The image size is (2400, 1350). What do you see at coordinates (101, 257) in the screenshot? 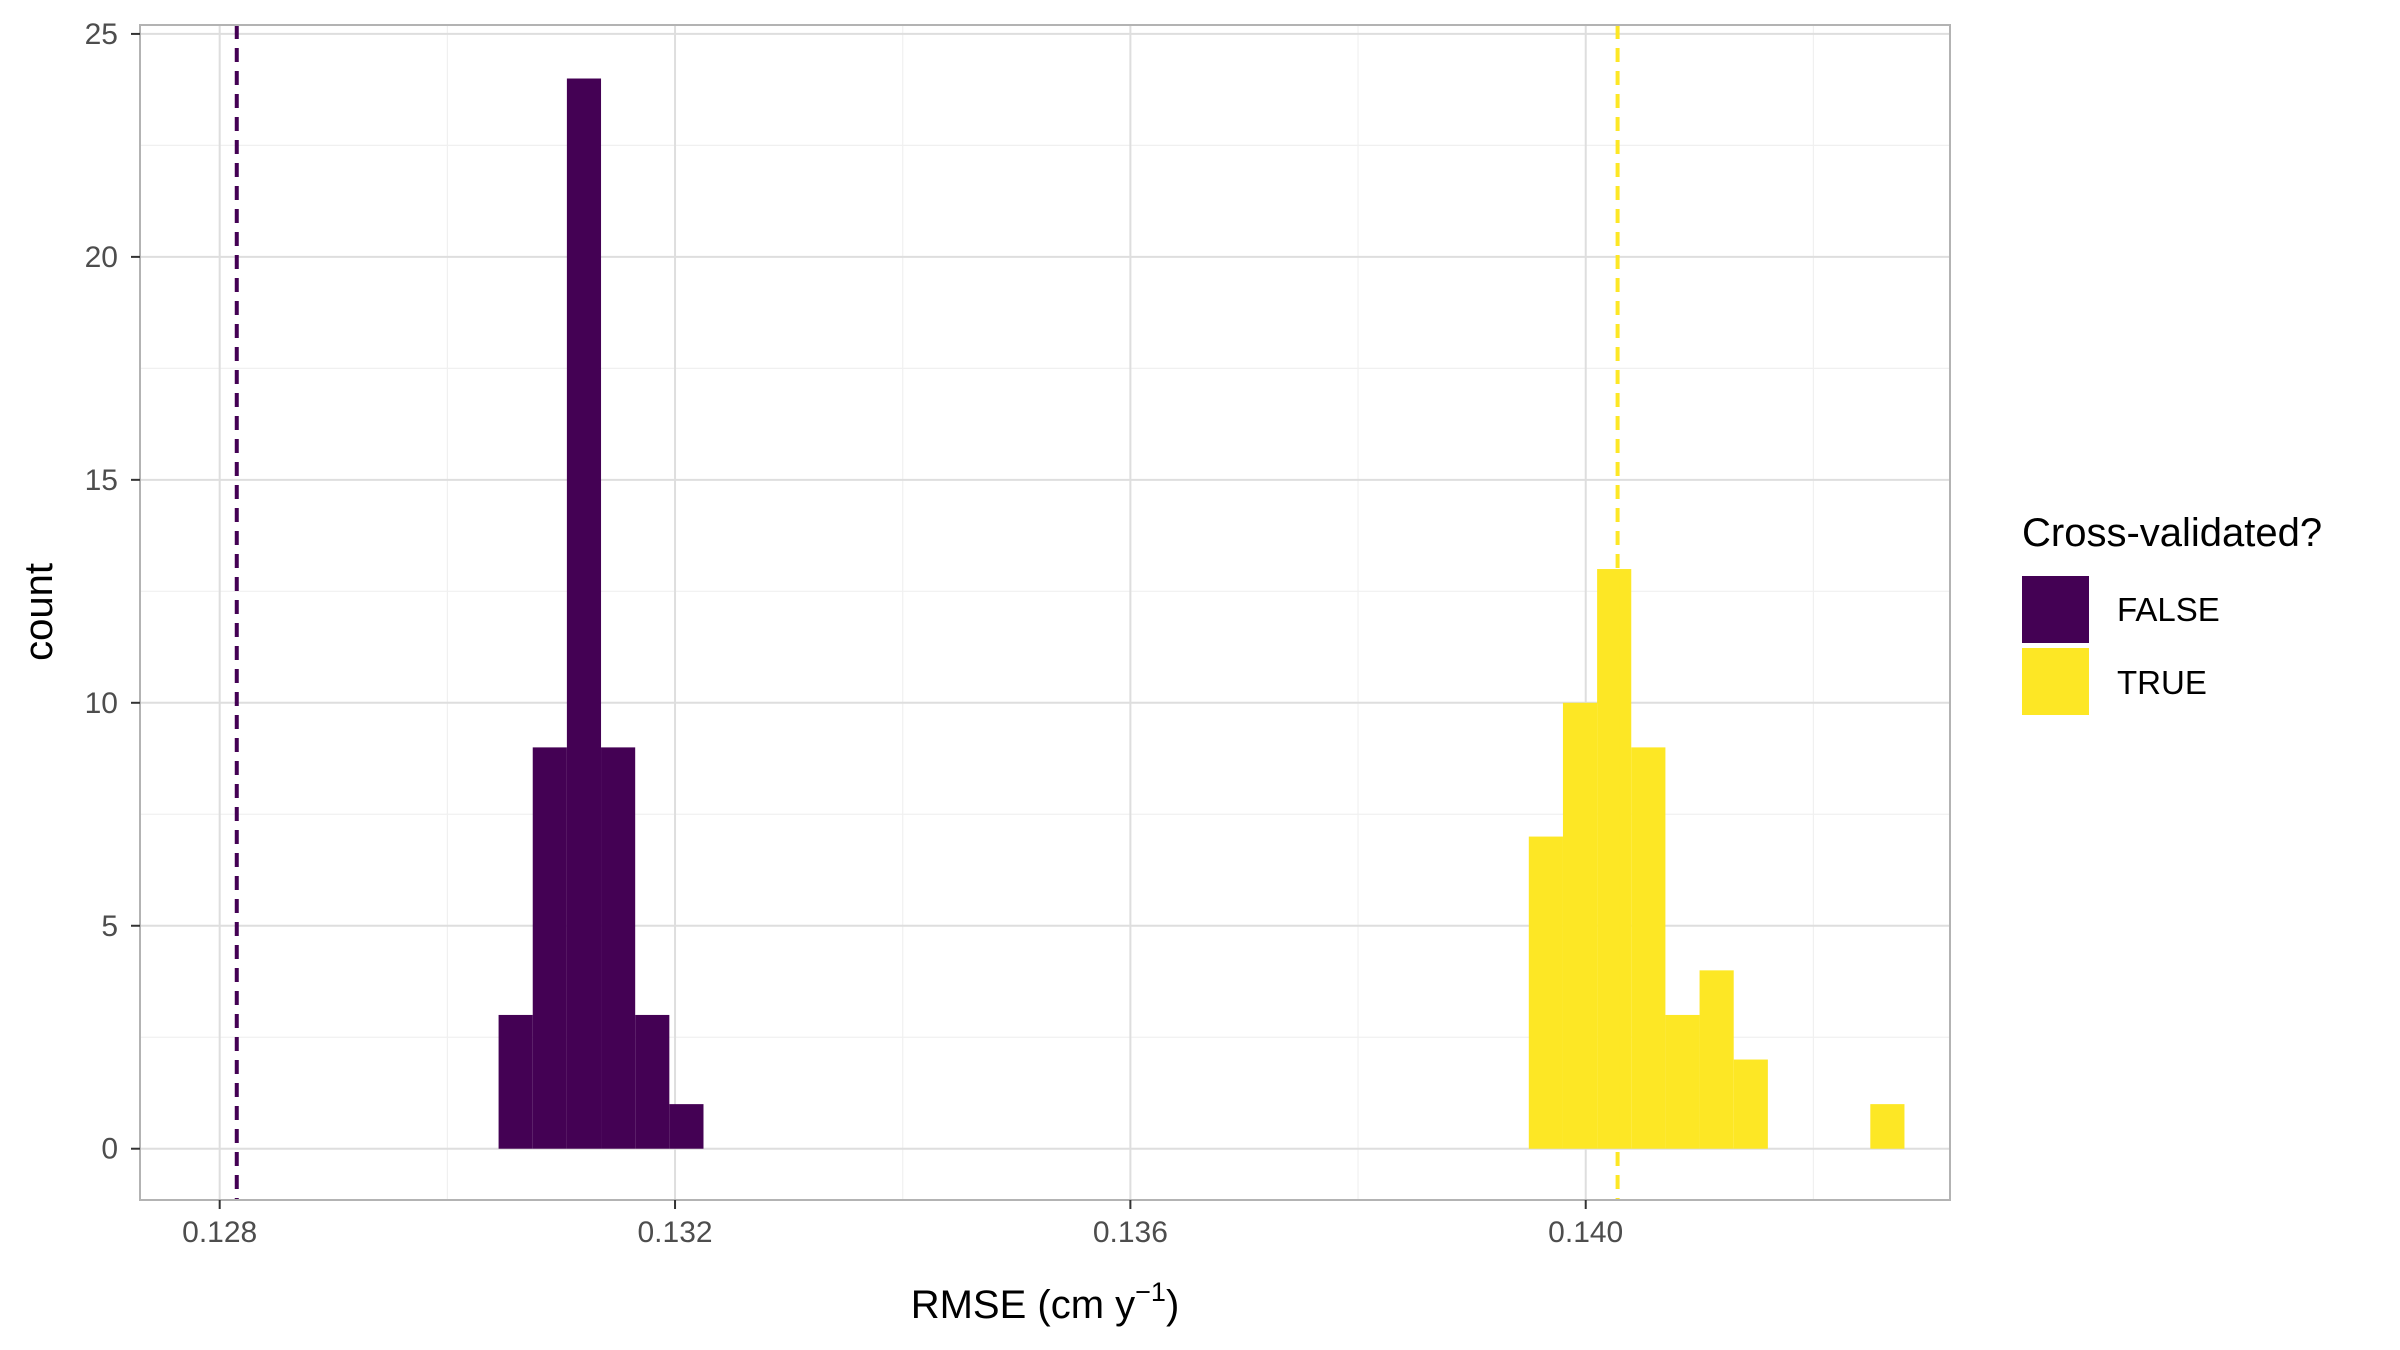
I see `y-tick-label: 20` at bounding box center [101, 257].